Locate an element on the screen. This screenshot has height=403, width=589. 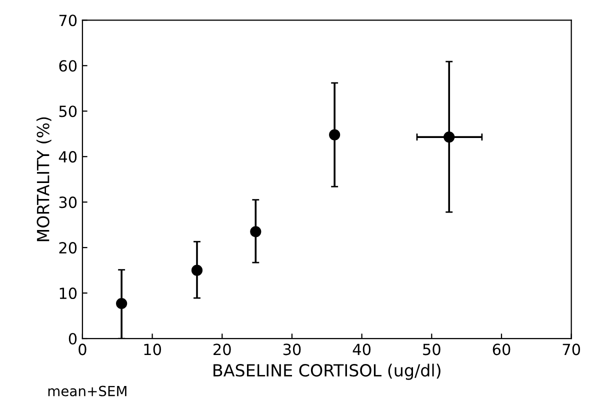
x-tick-label: 10 is located at coordinates (153, 350).